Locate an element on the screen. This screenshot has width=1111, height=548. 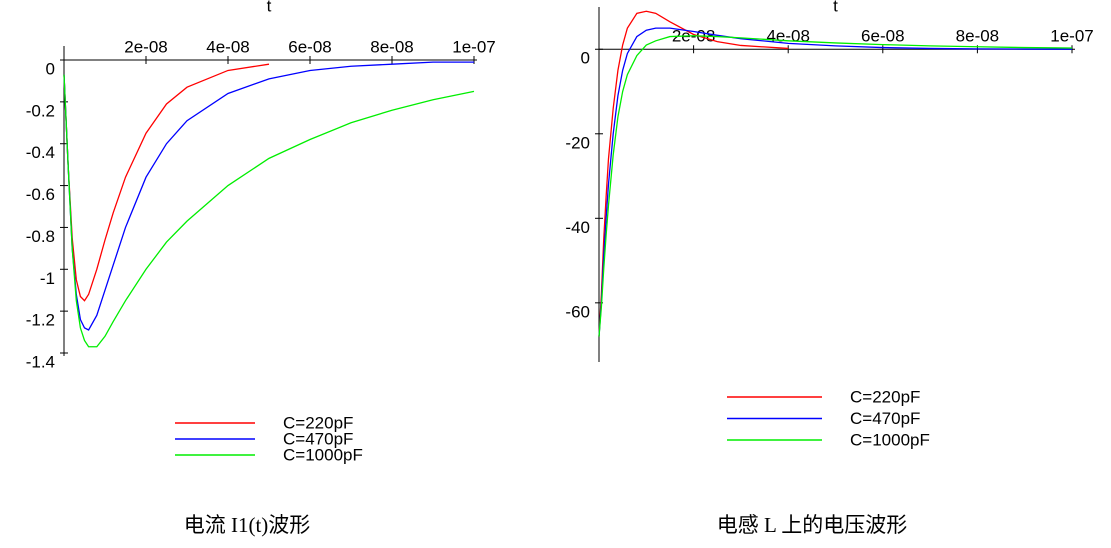
caption: 电感 L 上的电压波形 is located at coordinates (812, 525).